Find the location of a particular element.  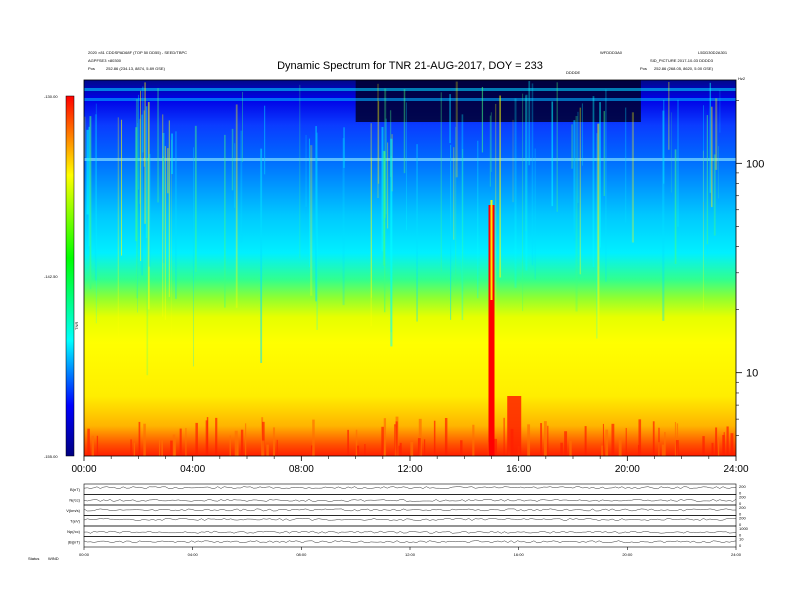

header-left-line3-value: 252.86 (234.13, 8874, 5.89 GSE) is located at coordinates (136, 68).